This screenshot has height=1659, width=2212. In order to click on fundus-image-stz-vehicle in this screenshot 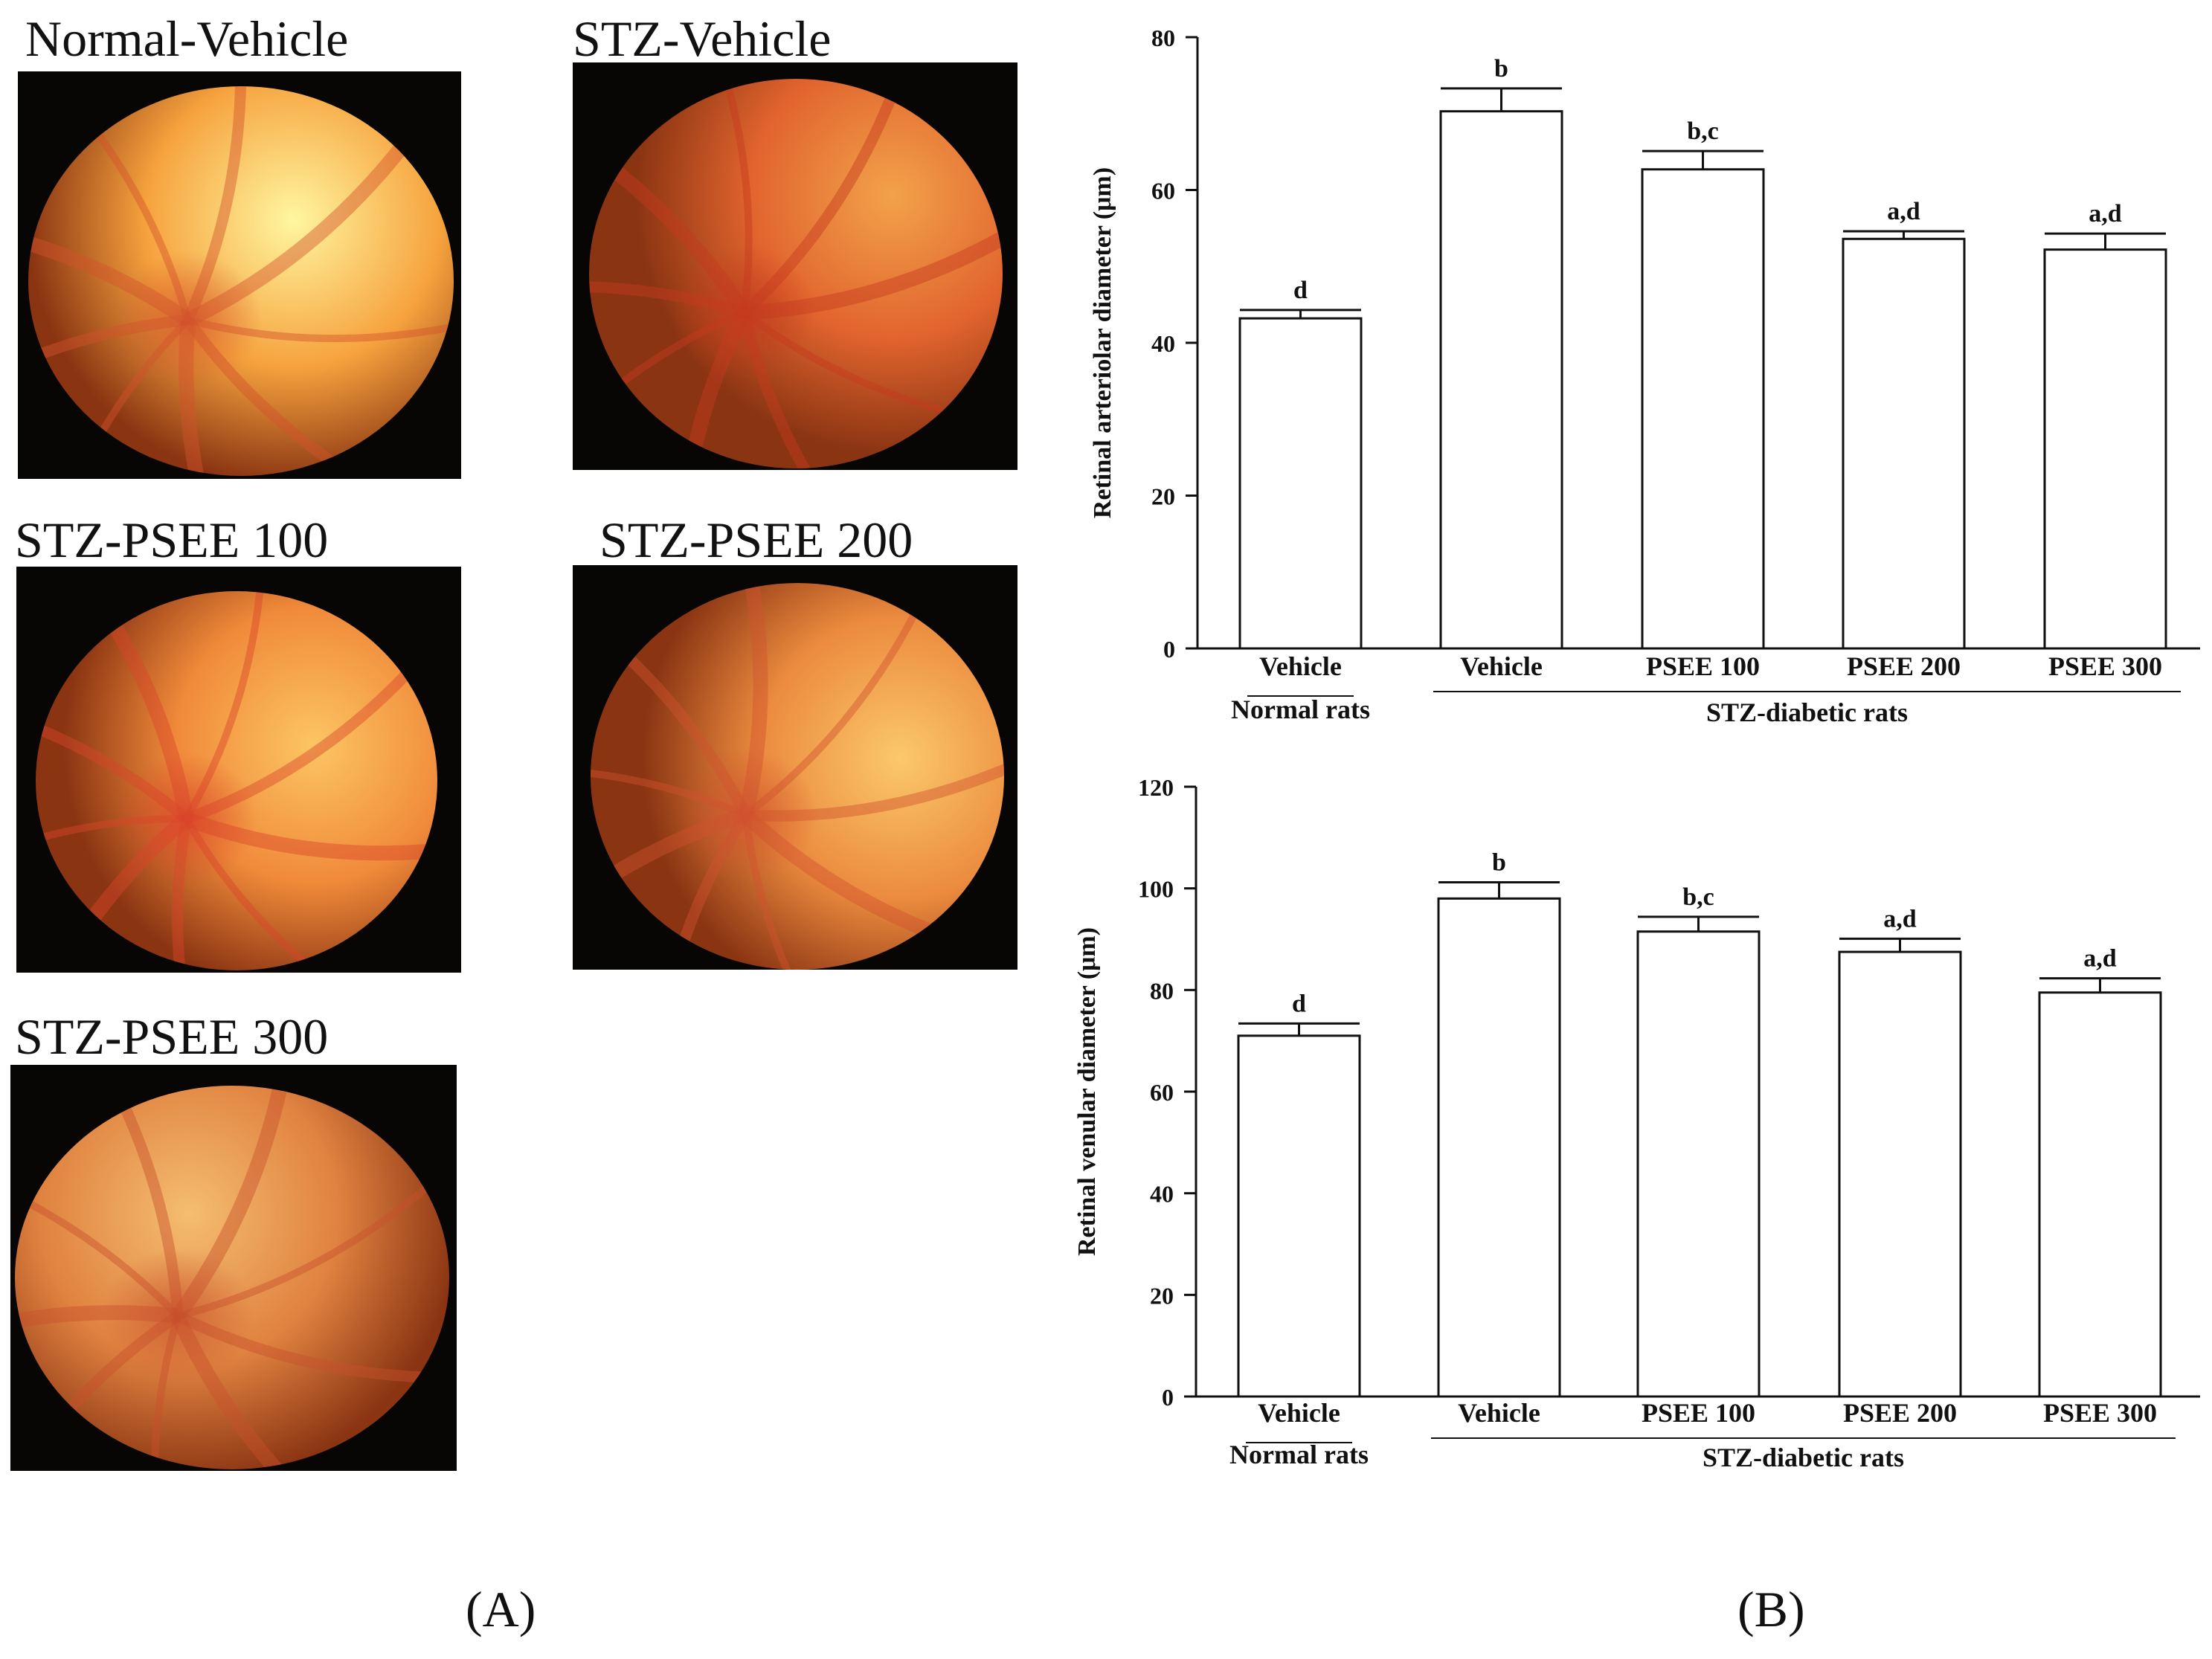, I will do `click(795, 266)`.